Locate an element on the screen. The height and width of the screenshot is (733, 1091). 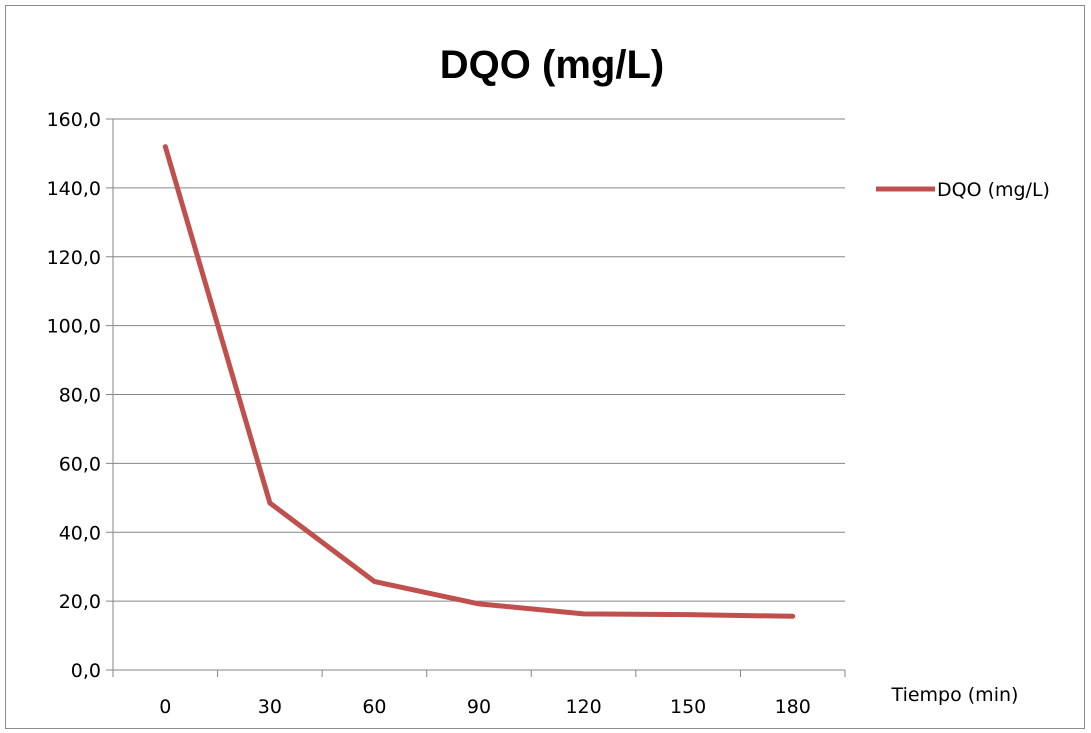
x-axis-tick-labels: 0 30 60 90 120 150 180 is located at coordinates (485, 707).